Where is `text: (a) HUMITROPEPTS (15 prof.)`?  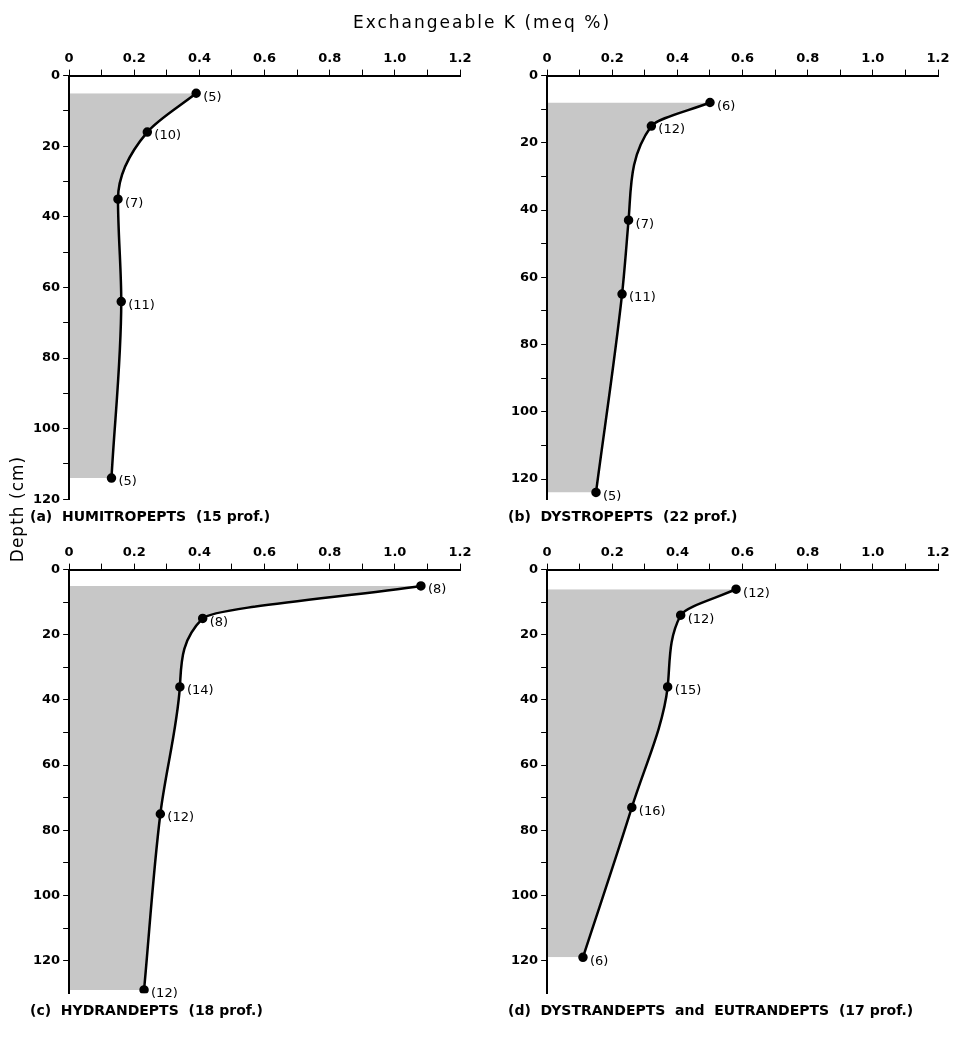
text: (a) HUMITROPEPTS (15 prof.) is located at coordinates (150, 516).